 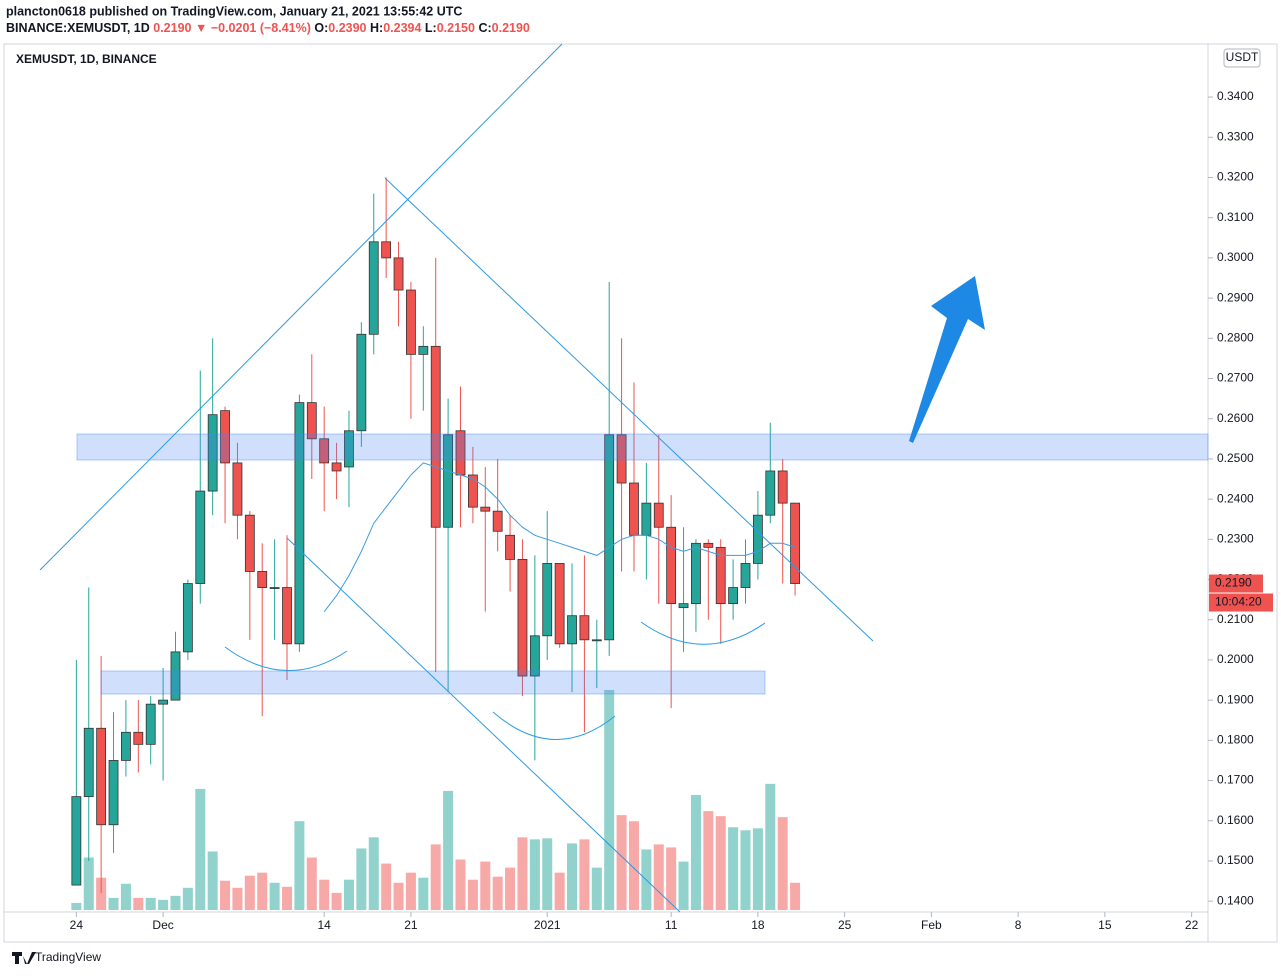 What do you see at coordinates (642, 447) in the screenshot?
I see `resistance-zone` at bounding box center [642, 447].